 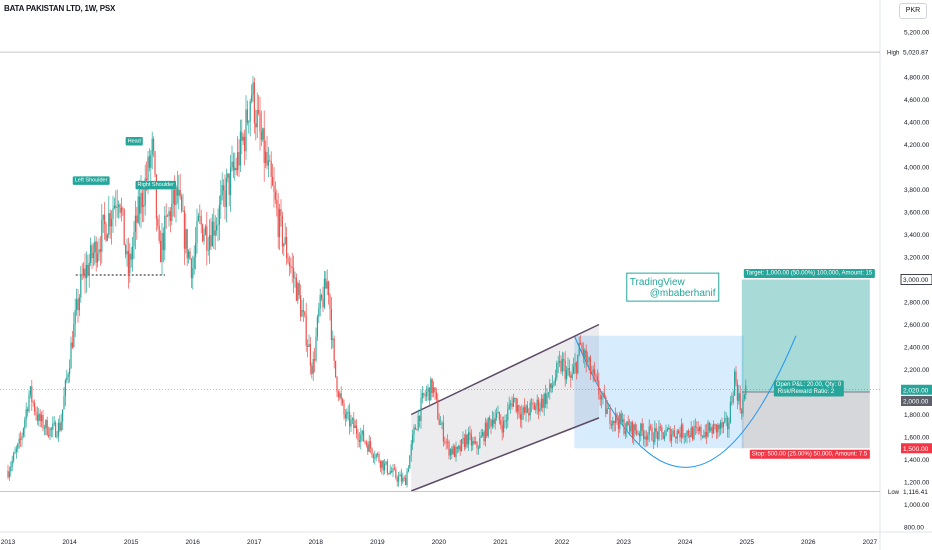 I want to click on symbol-title: BATA PAKISTAN LTD, 1W, PSX, so click(x=60, y=8).